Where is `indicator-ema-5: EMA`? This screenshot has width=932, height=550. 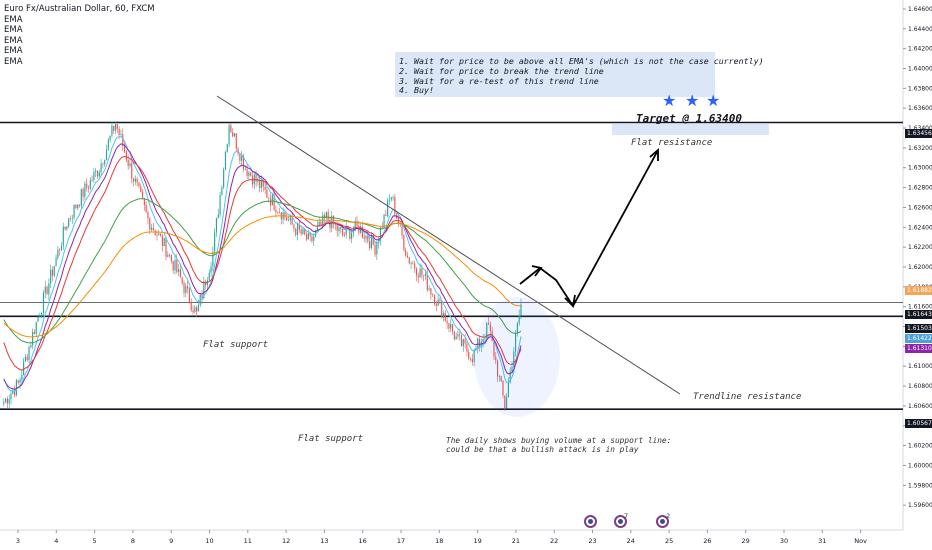 indicator-ema-5: EMA is located at coordinates (13, 61).